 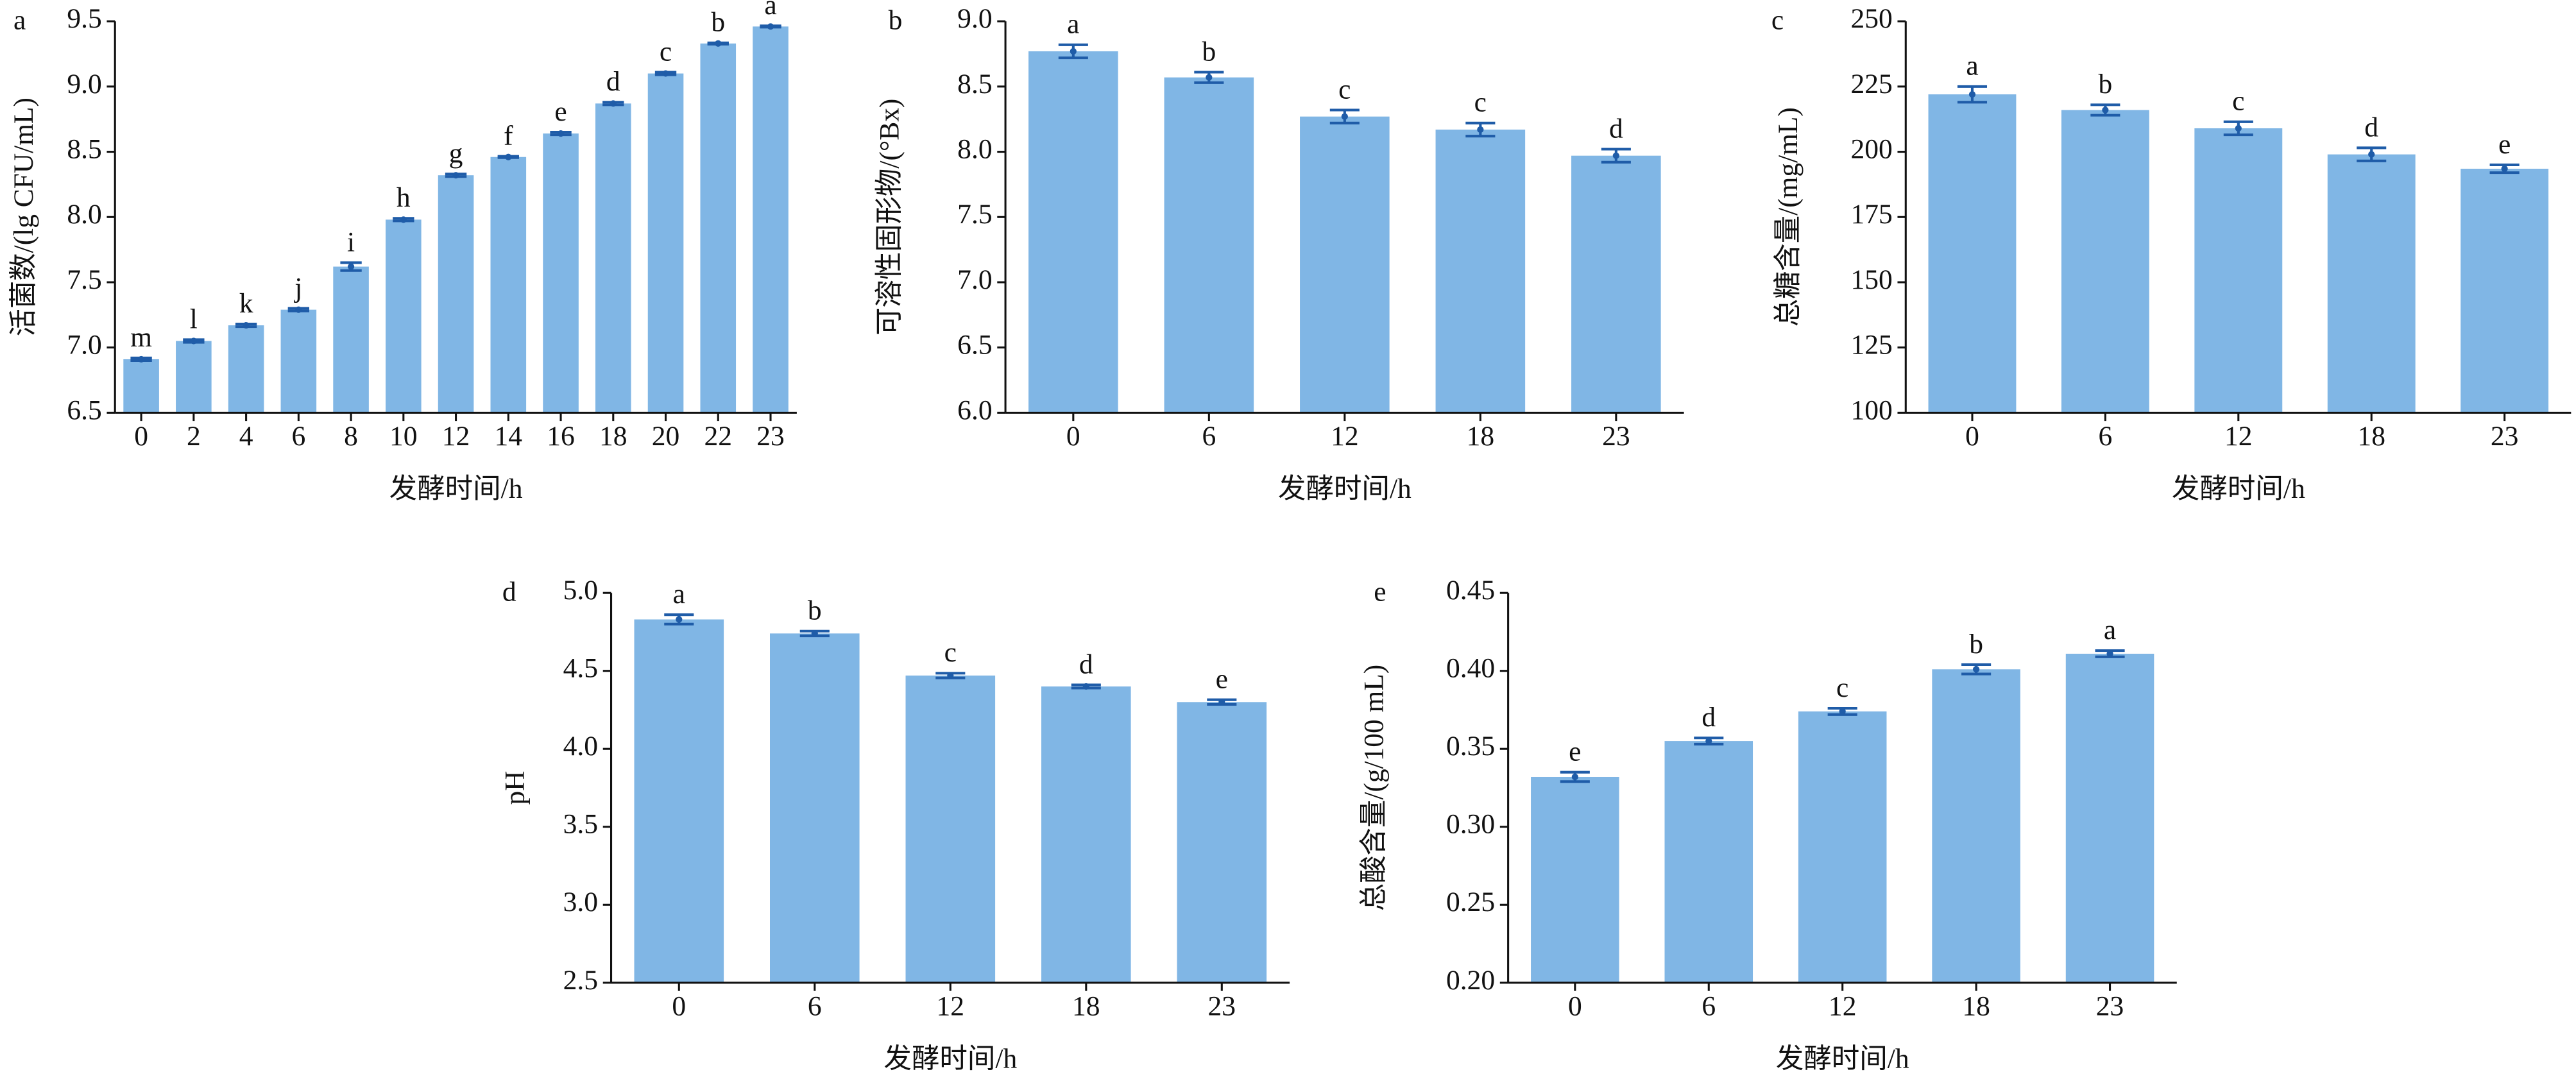 What do you see at coordinates (351, 436) in the screenshot?
I see `x-tick-label: 8` at bounding box center [351, 436].